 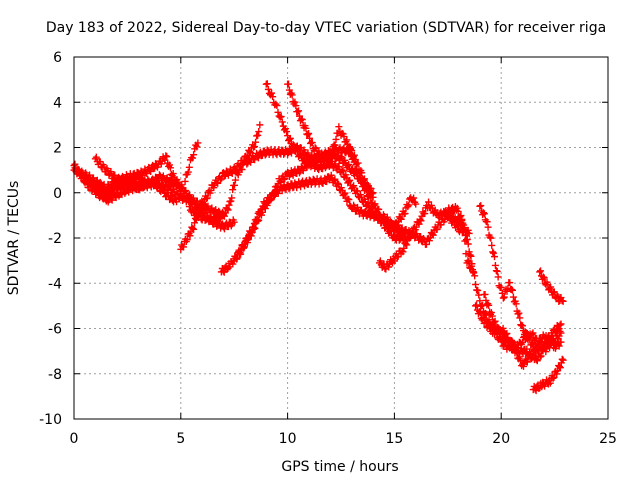 I want to click on series-16-markers, so click(x=548, y=375).